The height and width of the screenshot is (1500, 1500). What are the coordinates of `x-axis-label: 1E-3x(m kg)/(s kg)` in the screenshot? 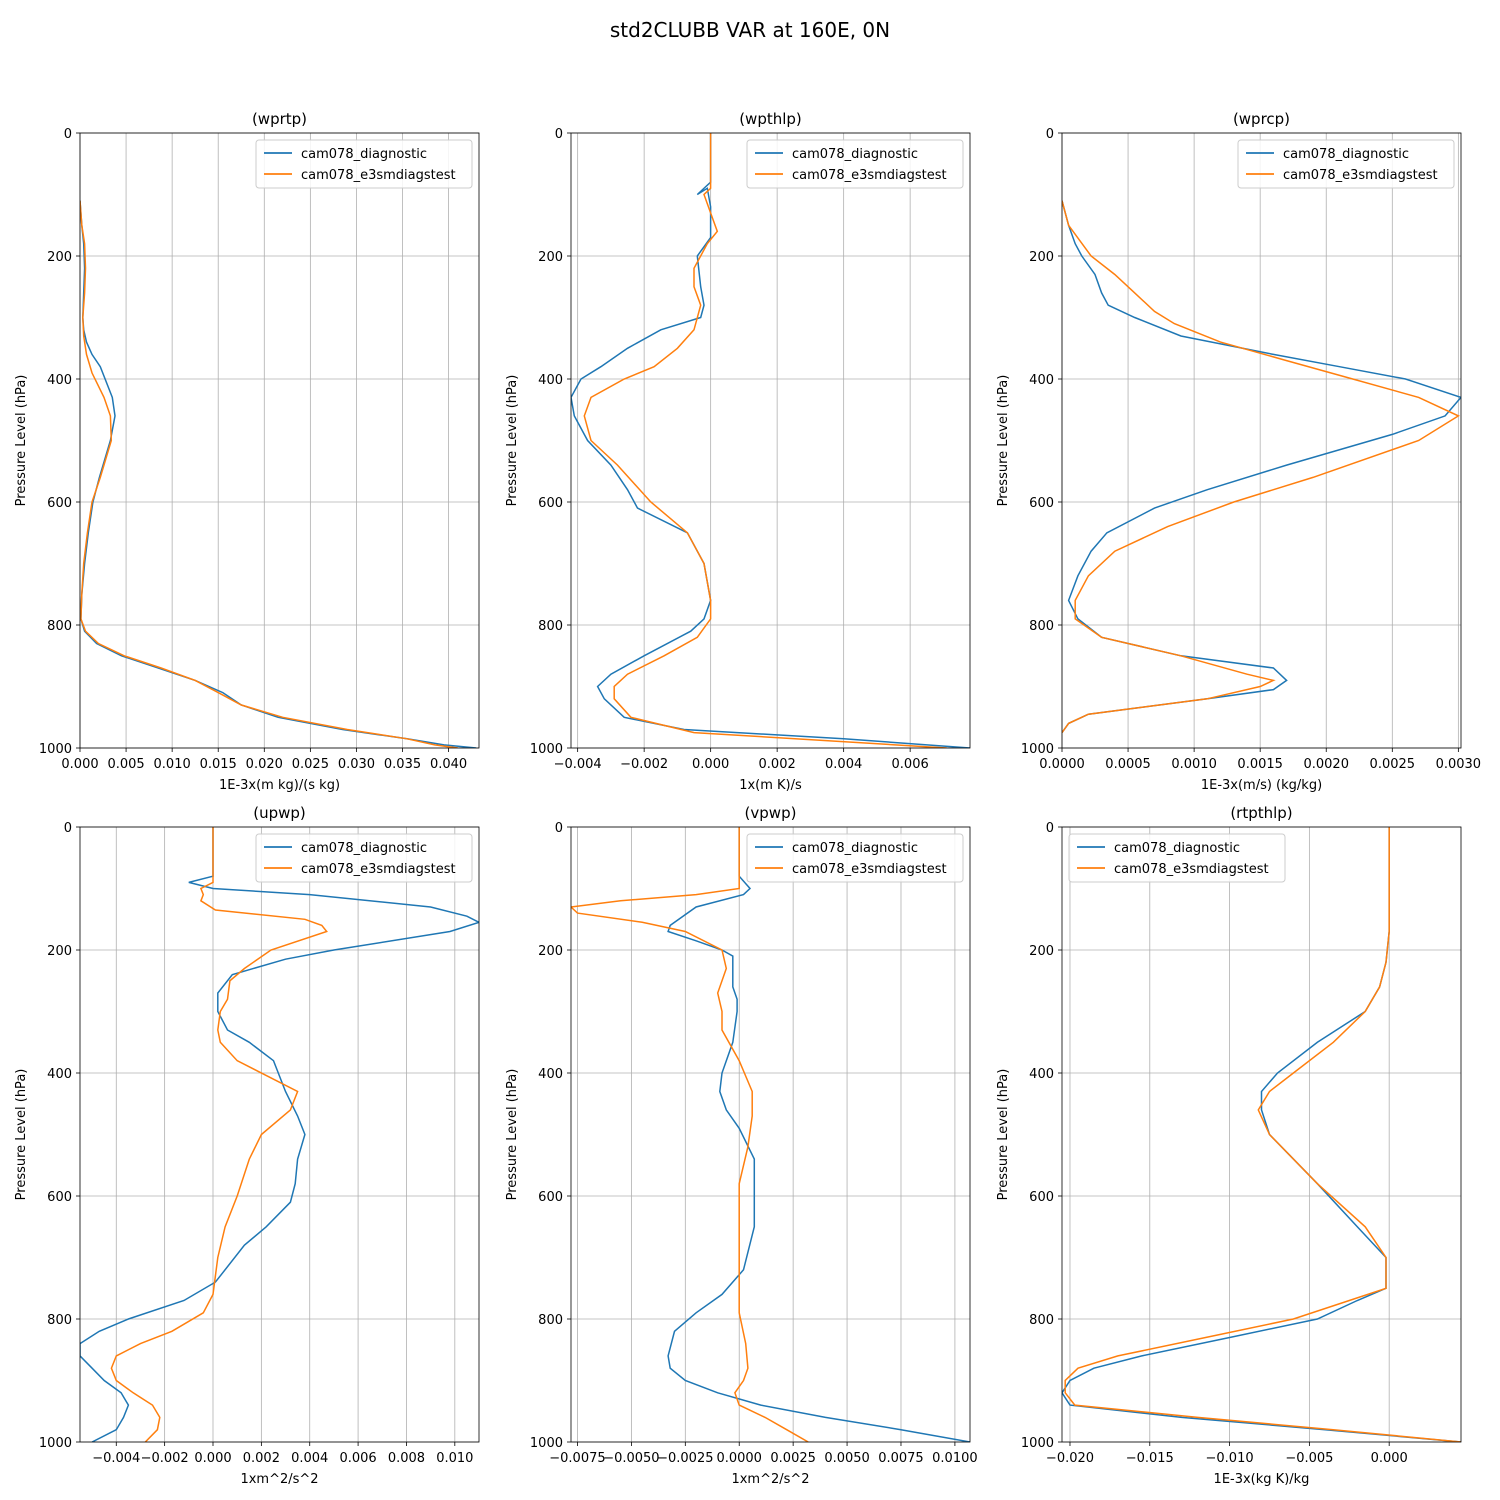 It's located at (279, 785).